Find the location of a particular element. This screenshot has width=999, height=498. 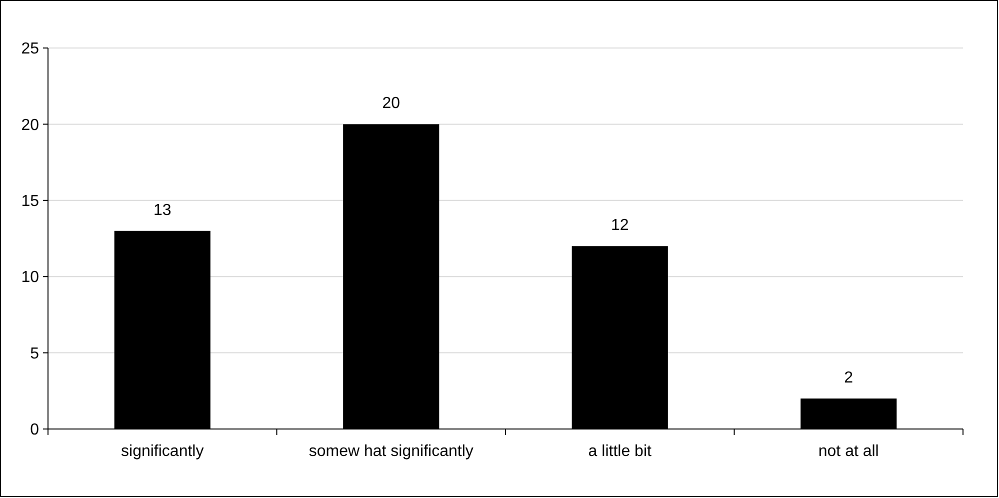

x-tick-label: somew hat significantly is located at coordinates (391, 451).